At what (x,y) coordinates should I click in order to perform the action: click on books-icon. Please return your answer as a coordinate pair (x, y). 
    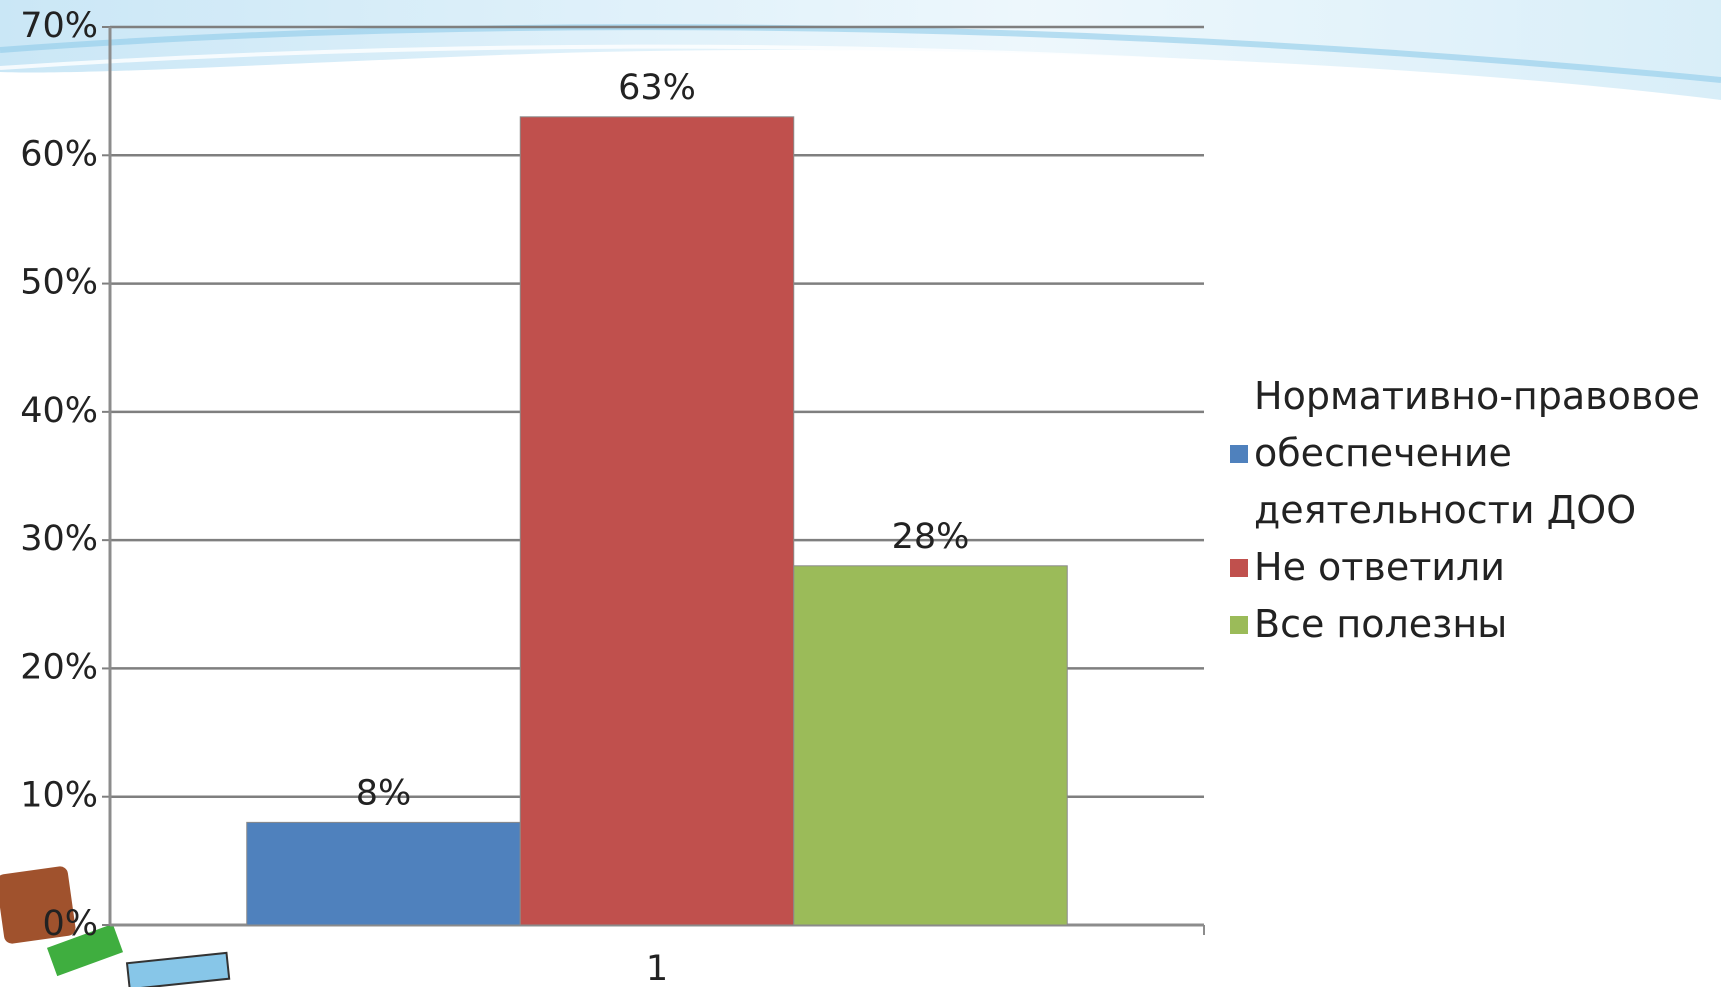
    Looking at the image, I should click on (115, 926).